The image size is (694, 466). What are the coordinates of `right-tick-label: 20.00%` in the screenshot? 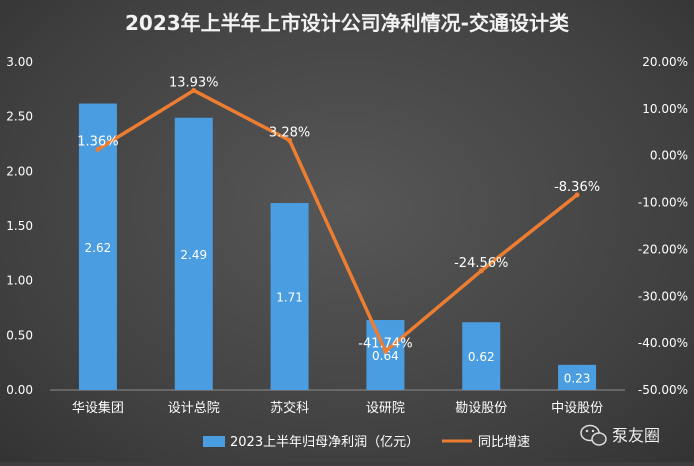 It's located at (665, 62).